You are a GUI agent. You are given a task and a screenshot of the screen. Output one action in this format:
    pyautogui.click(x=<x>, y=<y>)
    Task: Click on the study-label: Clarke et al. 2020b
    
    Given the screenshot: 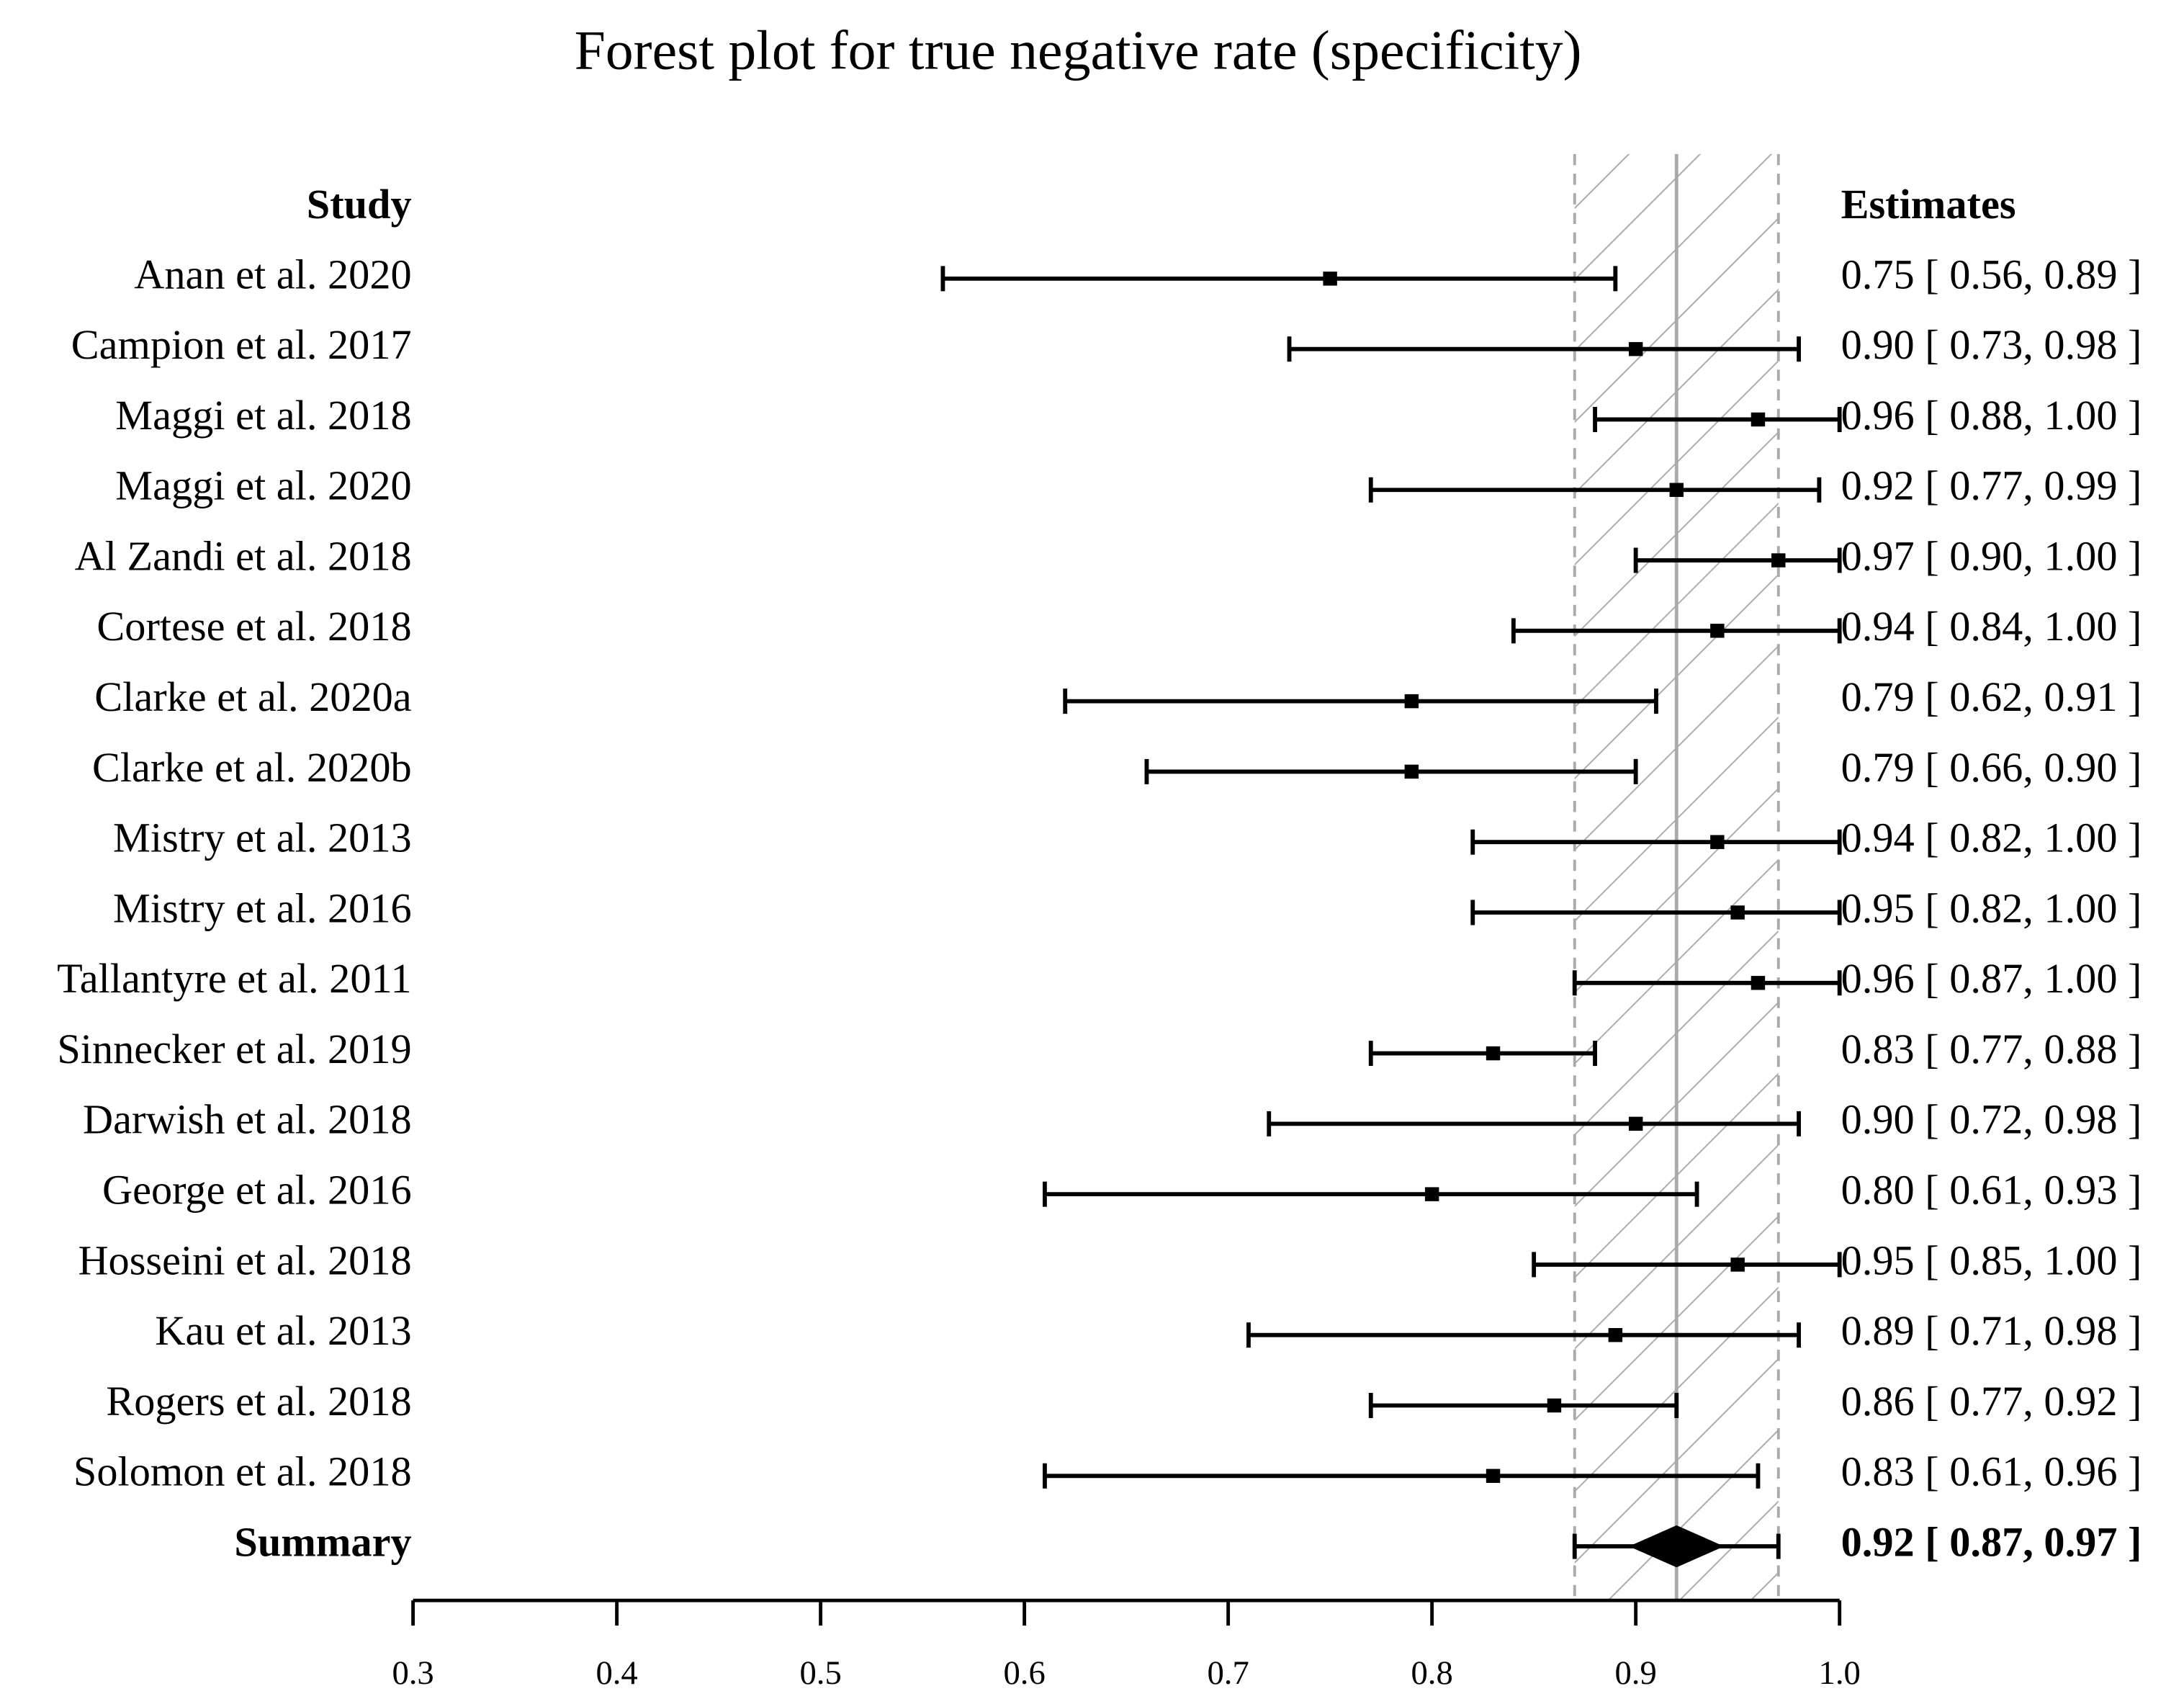 What is the action you would take?
    pyautogui.click(x=252, y=767)
    